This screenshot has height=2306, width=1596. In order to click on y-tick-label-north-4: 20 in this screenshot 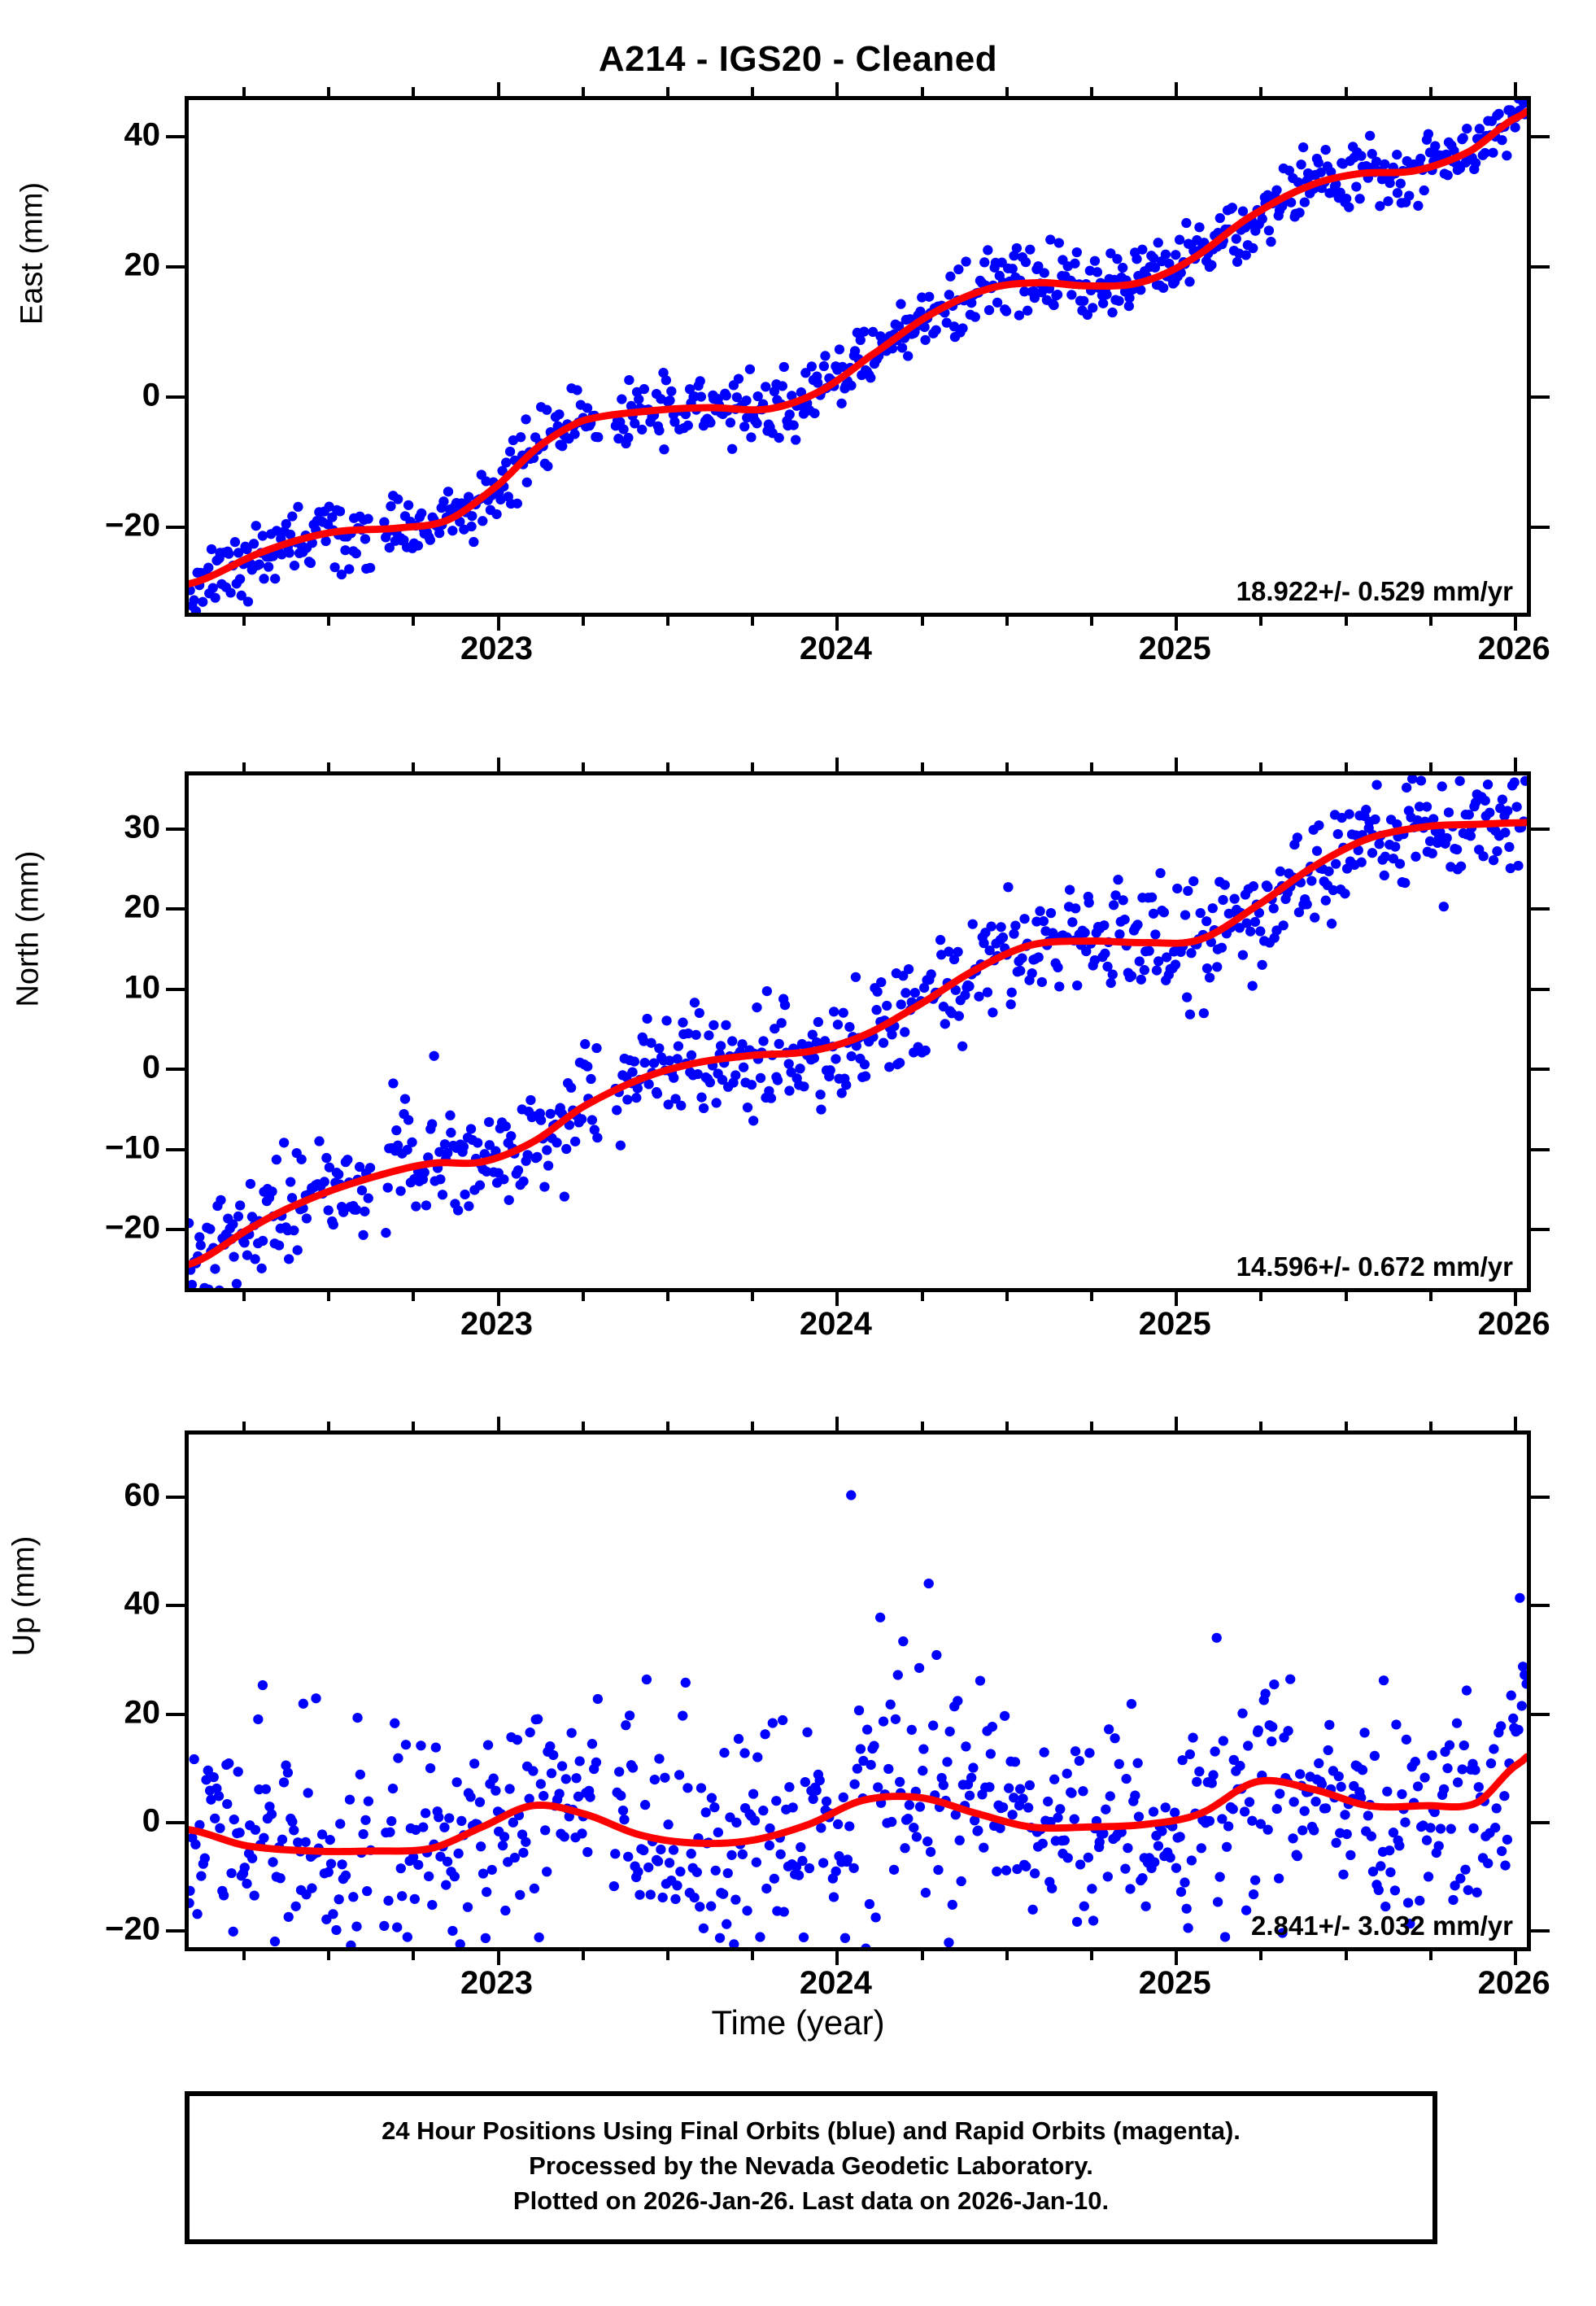, I will do `click(142, 907)`.